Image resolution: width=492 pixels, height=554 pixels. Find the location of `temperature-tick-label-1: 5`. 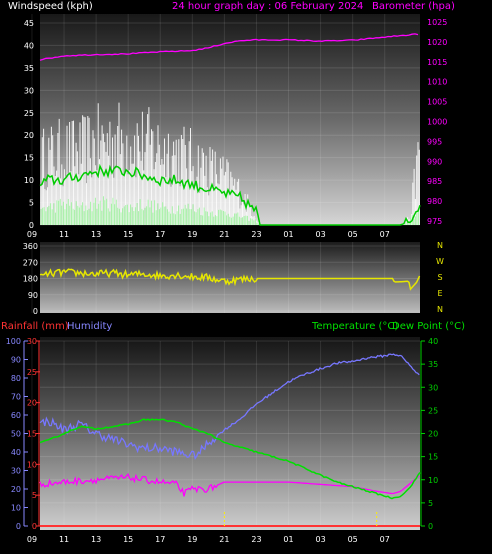

temperature-tick-label-1: 5 is located at coordinates (430, 503).